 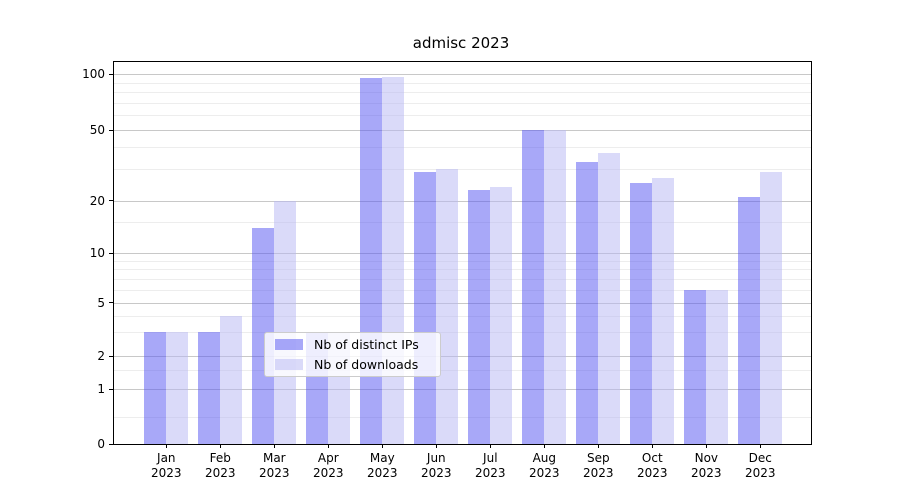 What do you see at coordinates (382, 465) in the screenshot?
I see `x-tick-label: May 2023` at bounding box center [382, 465].